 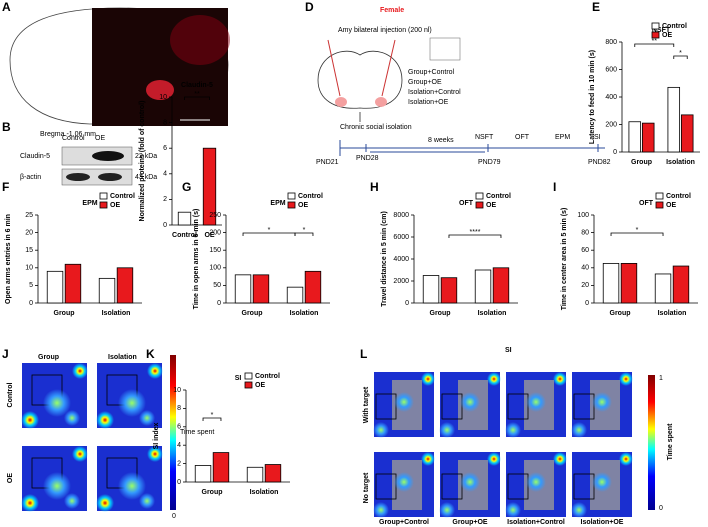 What do you see at coordinates (670, 441) in the screenshot?
I see `colorbar-label: Time spent` at bounding box center [670, 441].